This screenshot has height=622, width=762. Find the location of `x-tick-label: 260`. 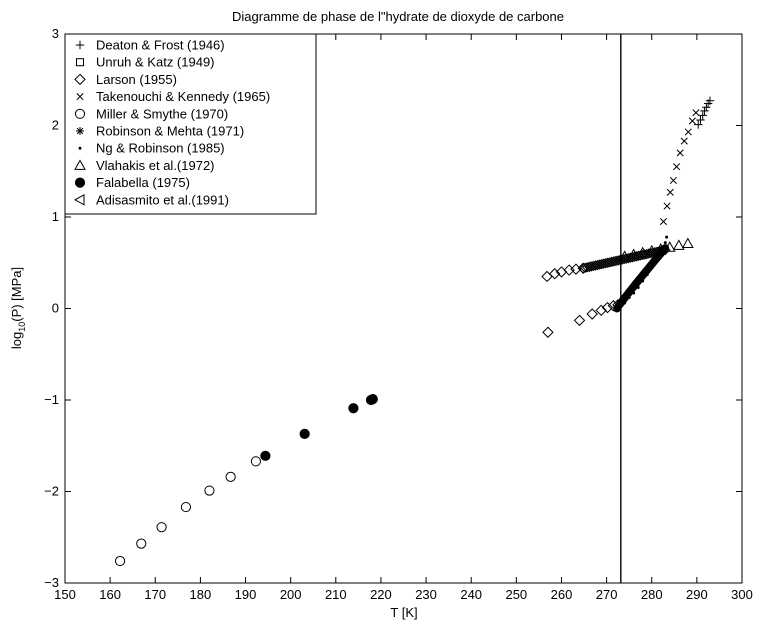

x-tick-label: 260 is located at coordinates (562, 594).